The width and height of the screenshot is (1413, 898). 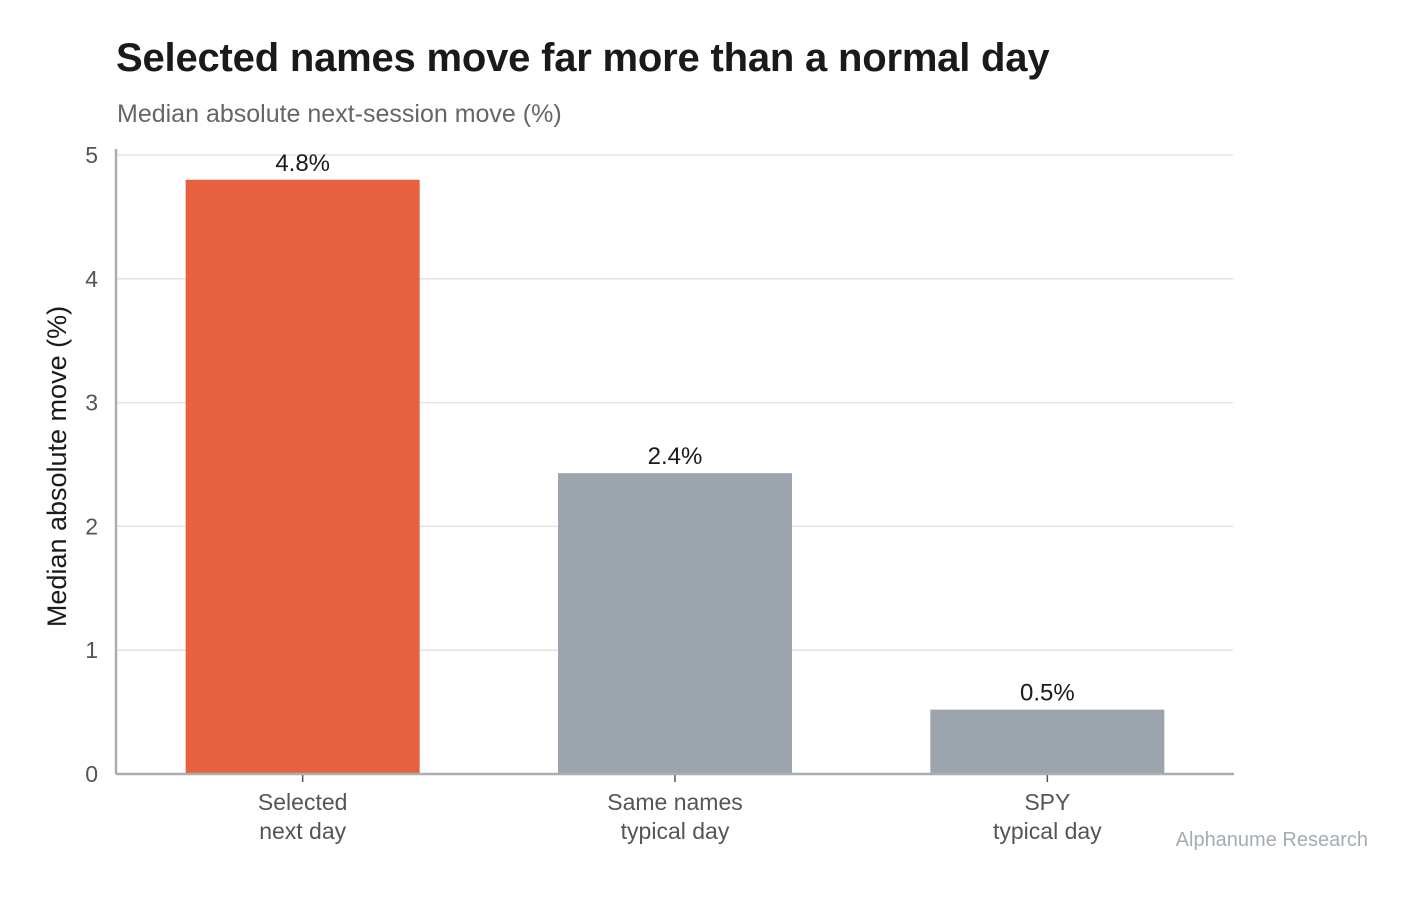 What do you see at coordinates (1047, 802) in the screenshot?
I see `x-tick-label: SPY` at bounding box center [1047, 802].